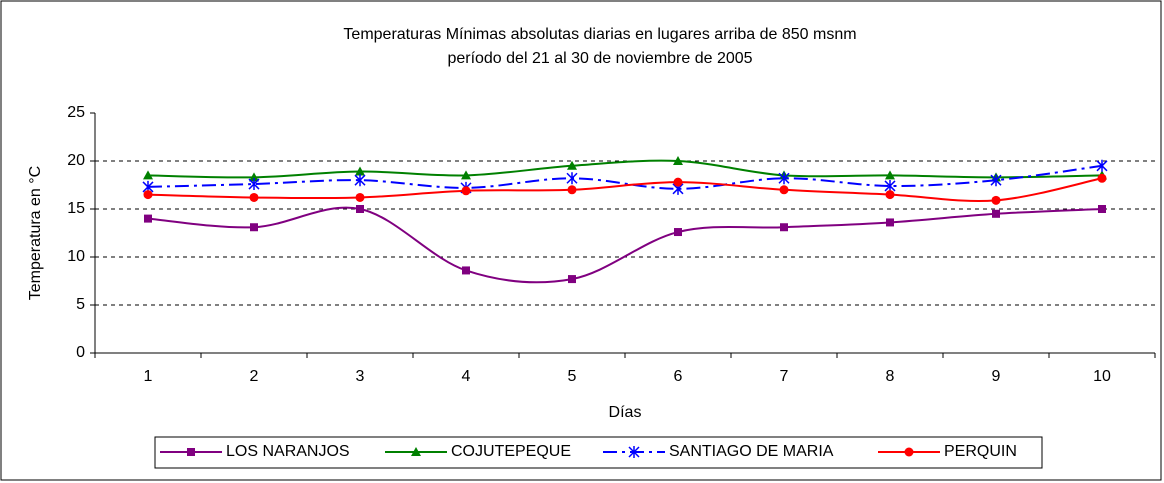 Image resolution: width=1164 pixels, height=483 pixels. I want to click on x-tick-label: 5, so click(572, 376).